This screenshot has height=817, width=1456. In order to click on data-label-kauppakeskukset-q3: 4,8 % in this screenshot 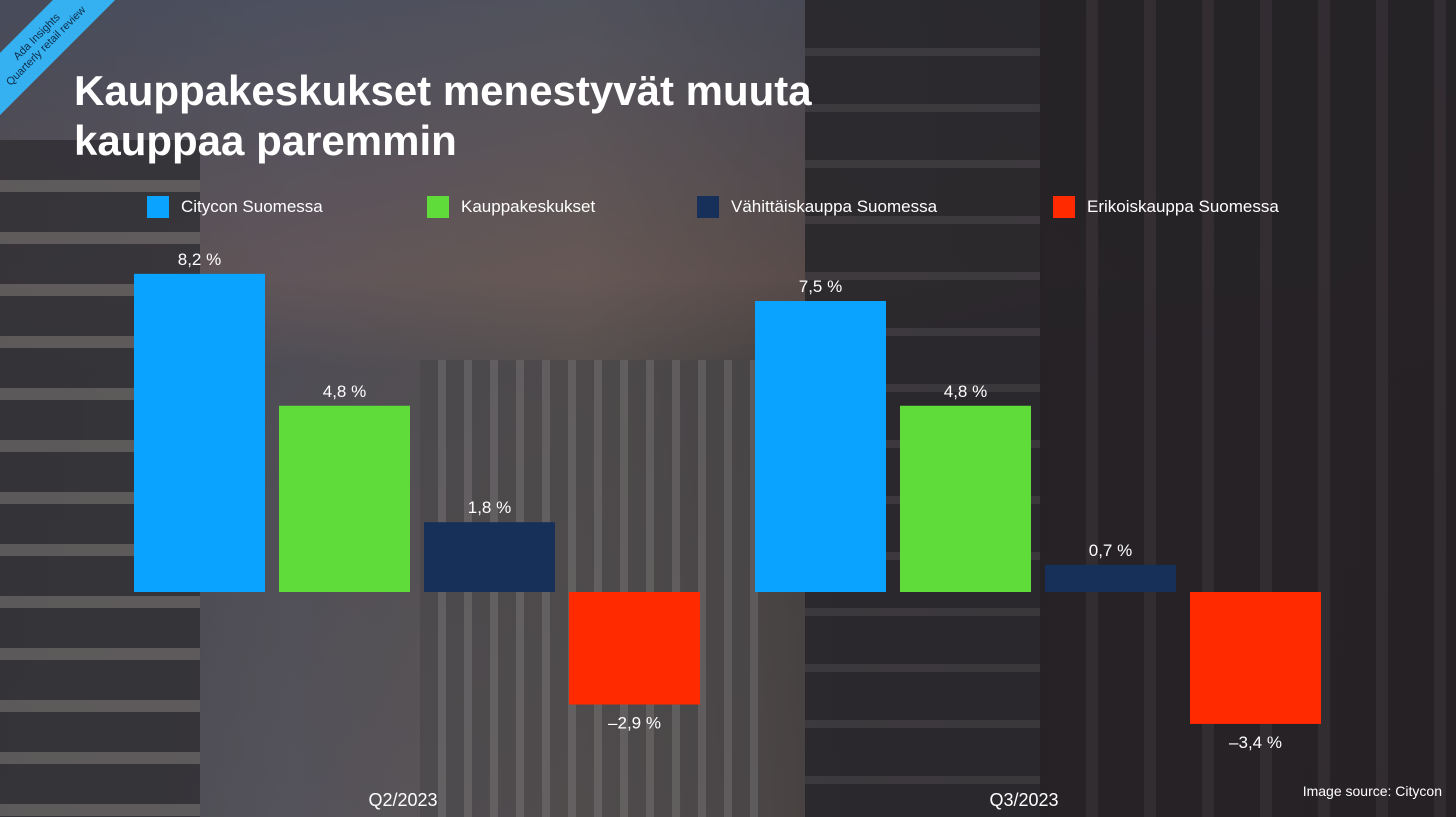, I will do `click(965, 391)`.